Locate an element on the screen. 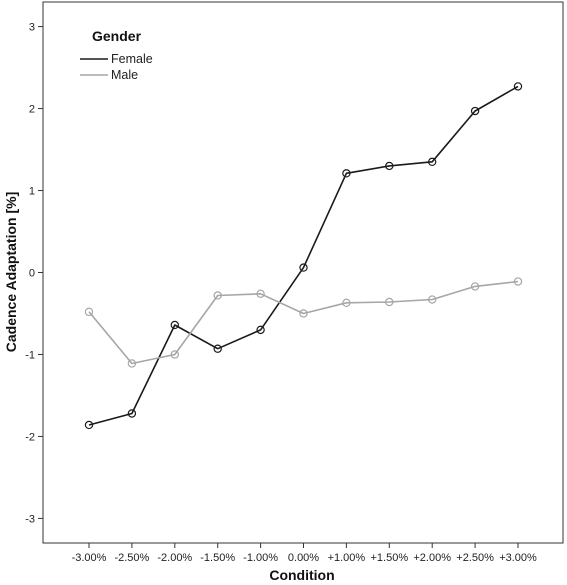  x-tick-label: -1.50% is located at coordinates (217, 558).